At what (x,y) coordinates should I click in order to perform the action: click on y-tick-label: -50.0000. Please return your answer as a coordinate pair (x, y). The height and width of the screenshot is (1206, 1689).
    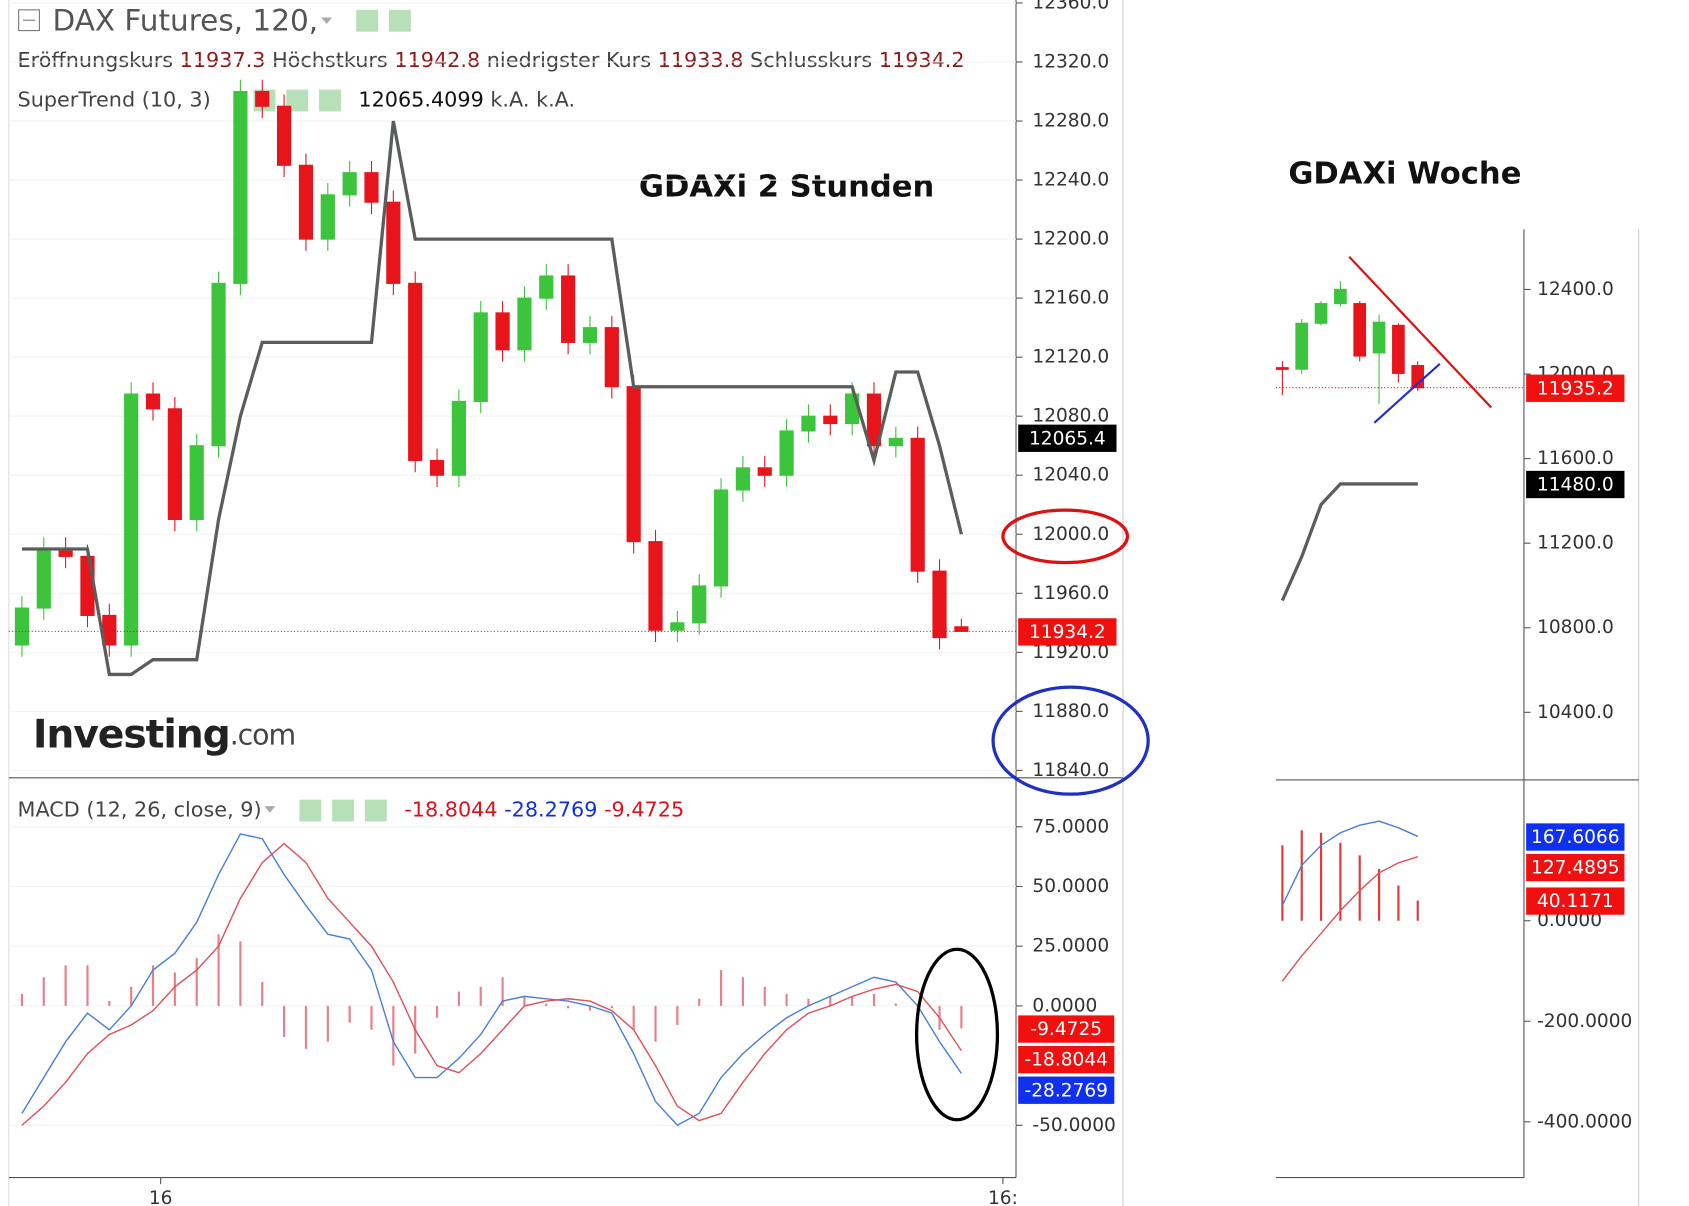
    Looking at the image, I should click on (1073, 1125).